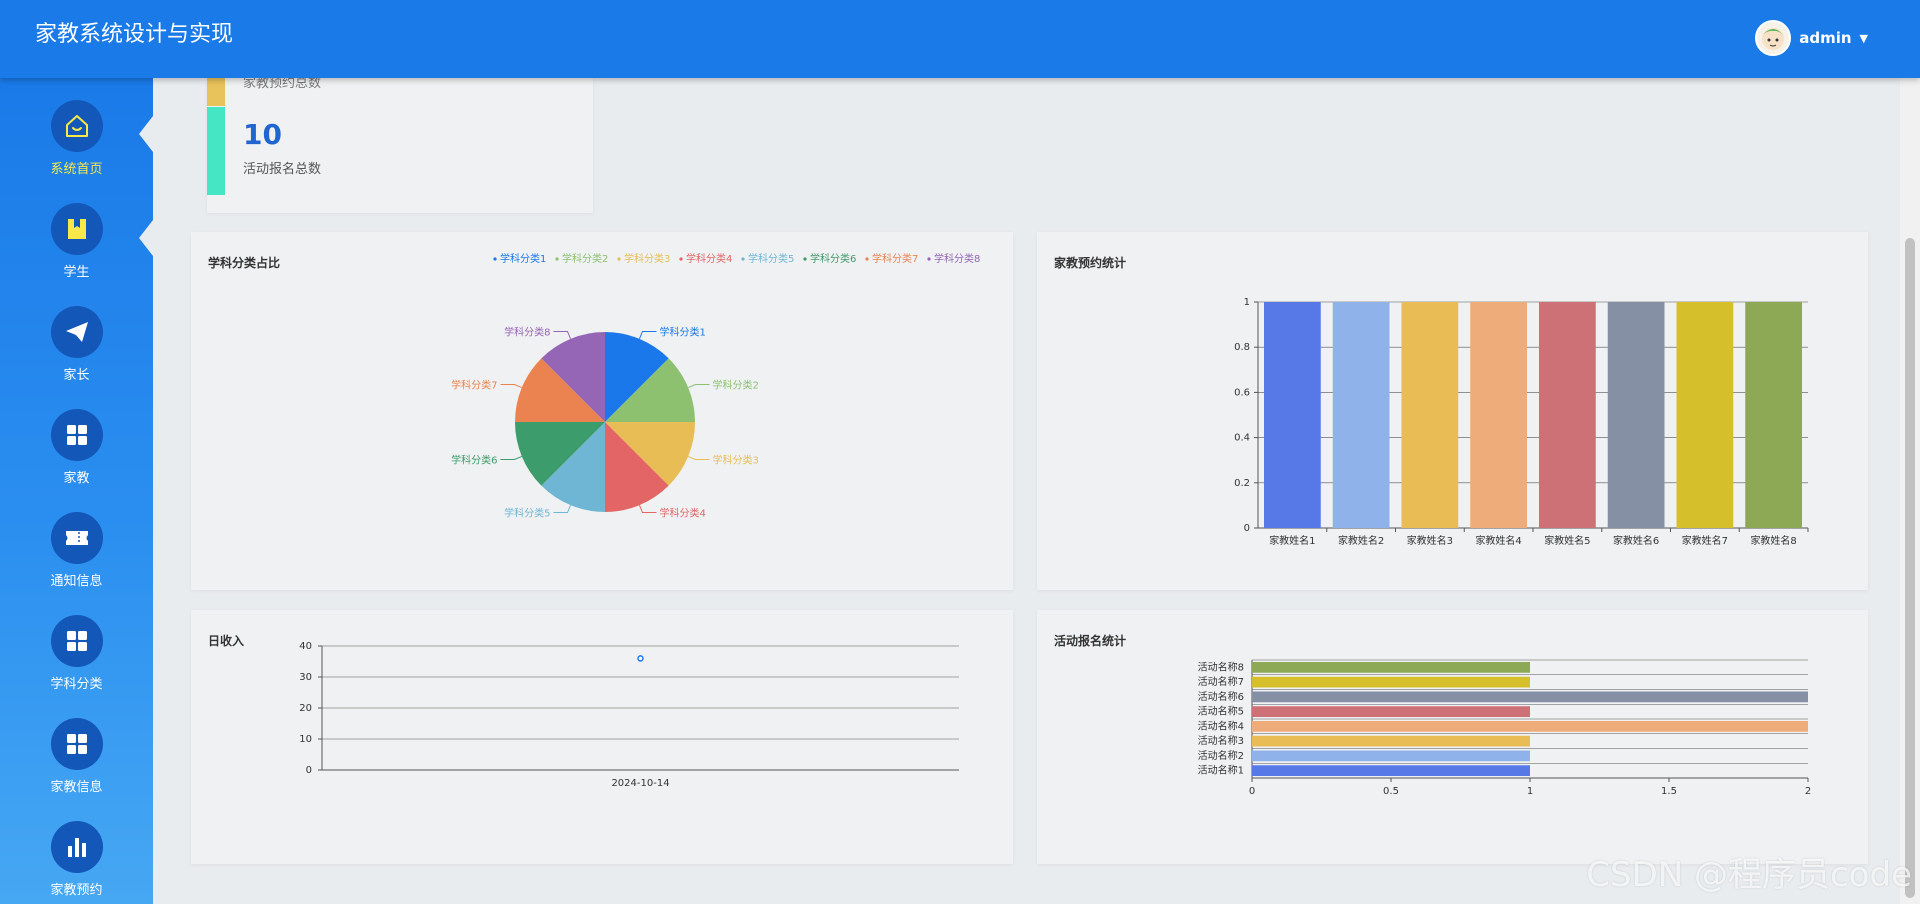 The image size is (1920, 904). What do you see at coordinates (1242, 483) in the screenshot?
I see `y-tick-label: 0.2` at bounding box center [1242, 483].